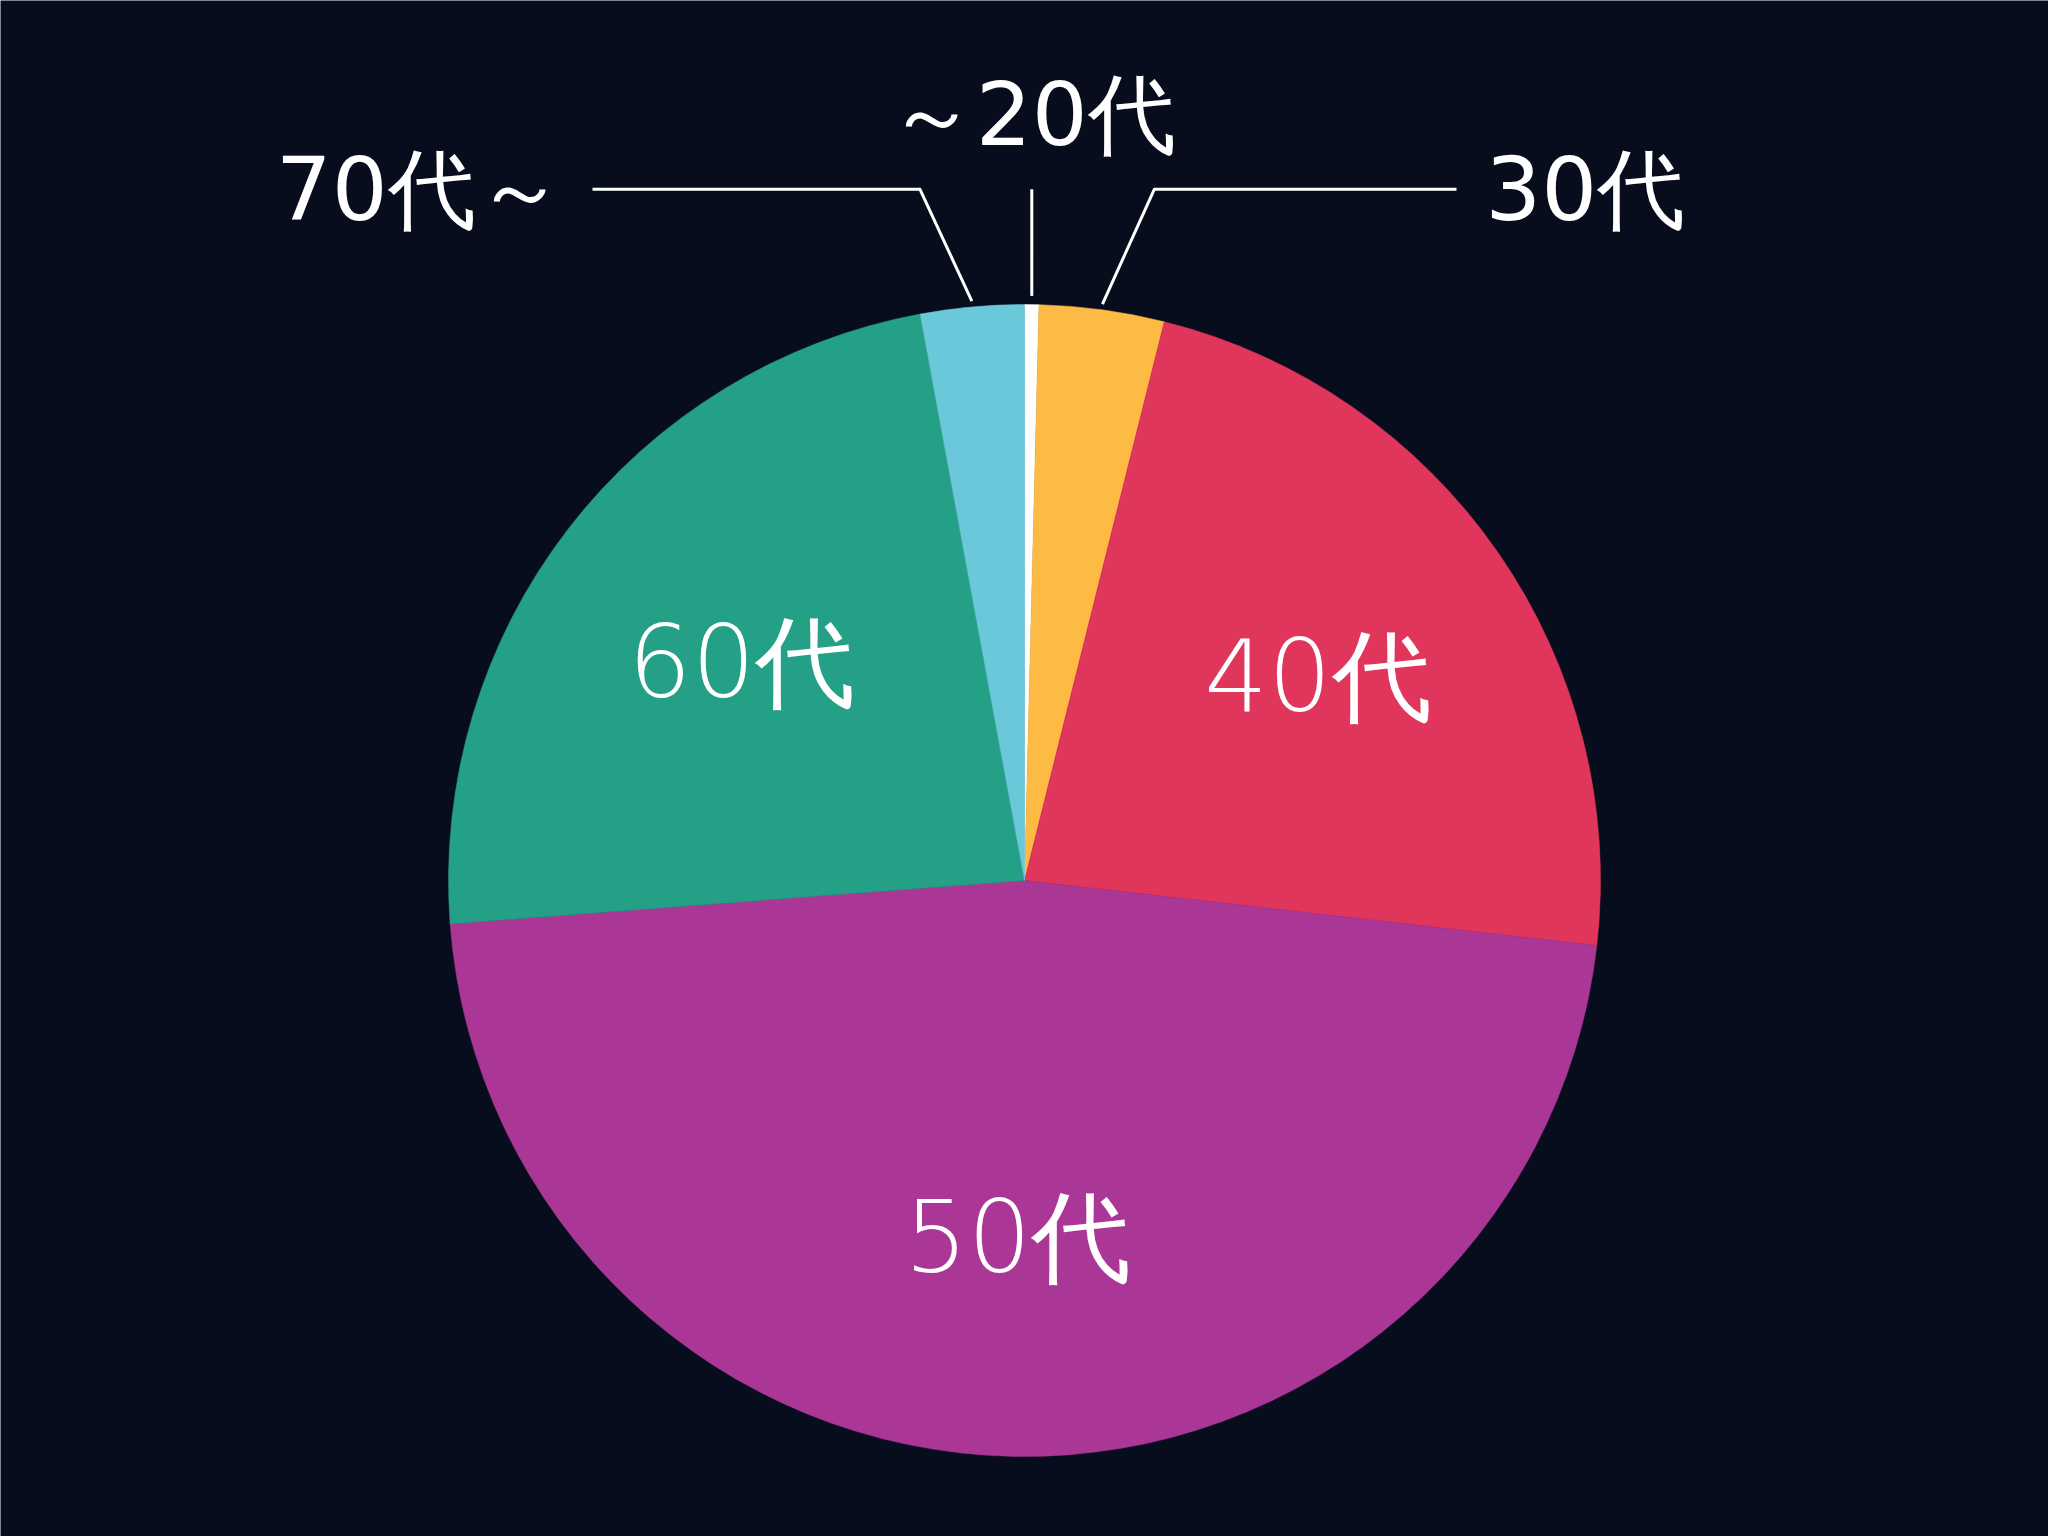  I want to click on slice-label: ～20代, so click(1031, 115).